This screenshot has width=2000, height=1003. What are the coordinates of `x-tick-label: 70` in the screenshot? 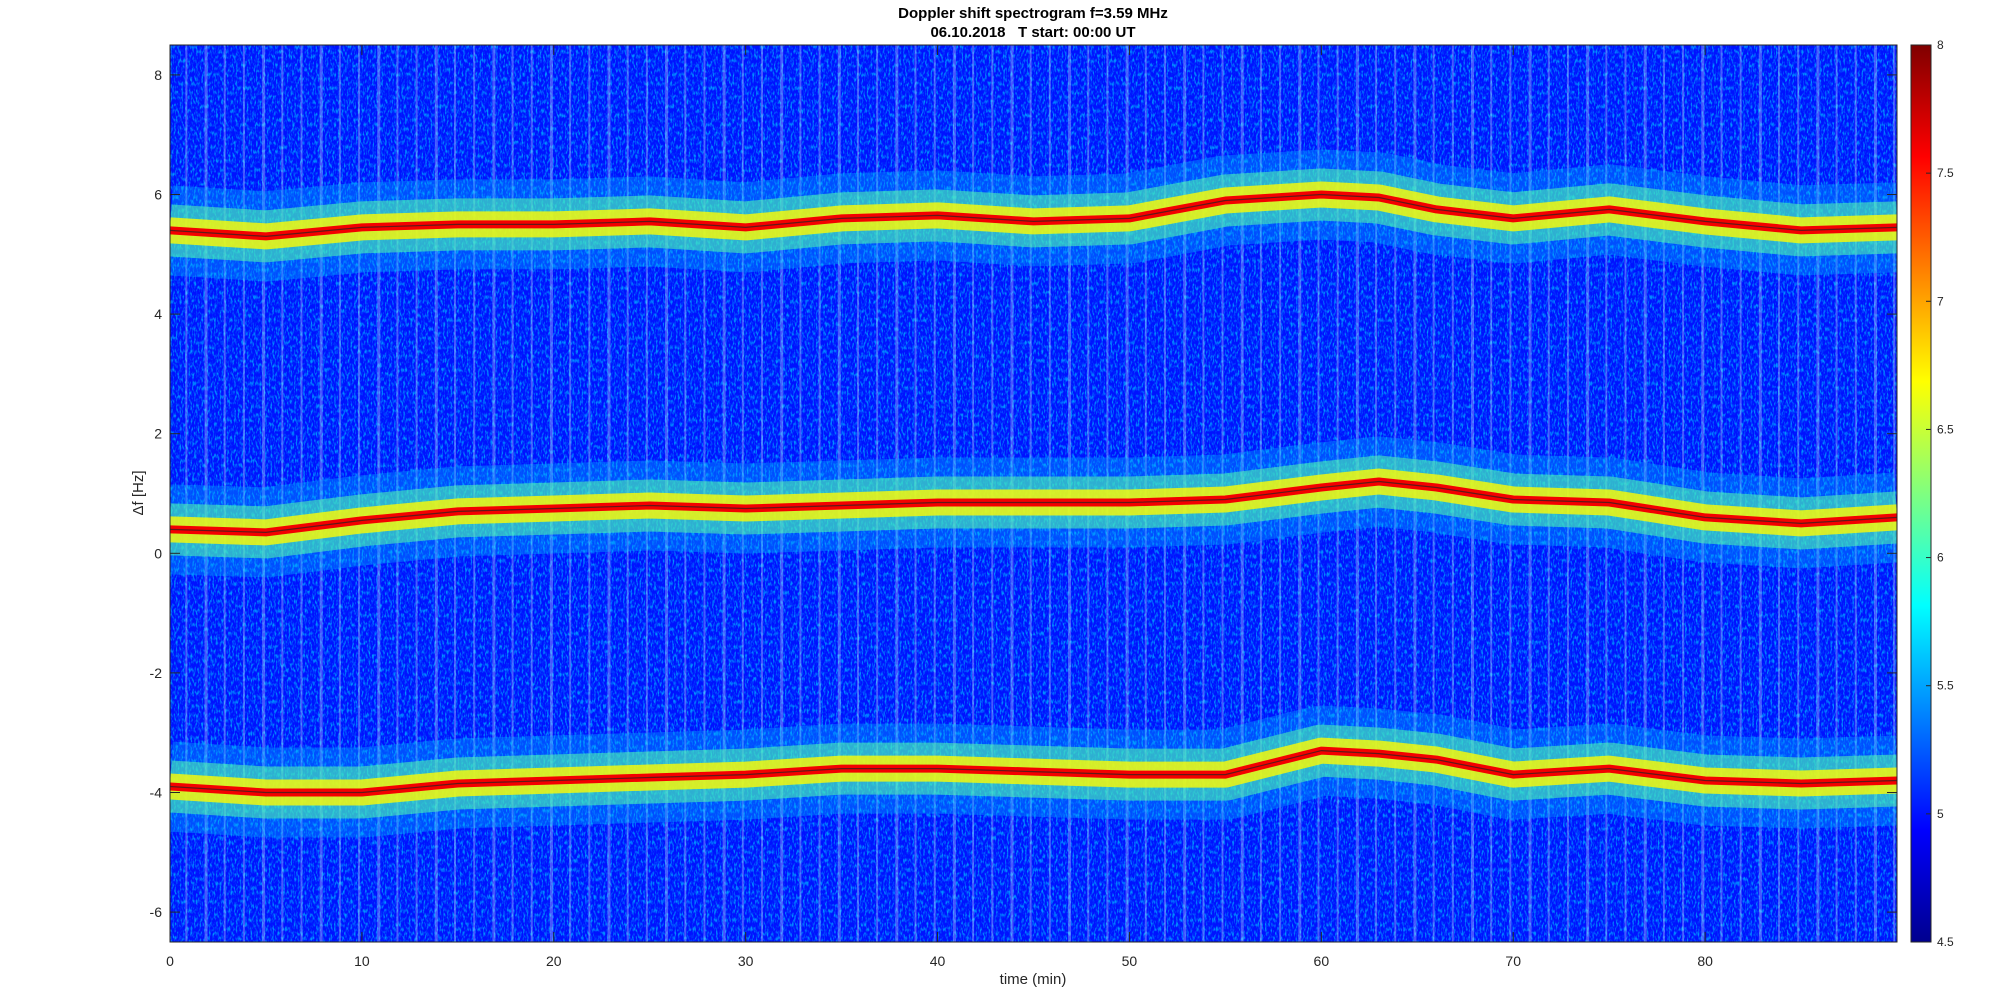 It's located at (1513, 961).